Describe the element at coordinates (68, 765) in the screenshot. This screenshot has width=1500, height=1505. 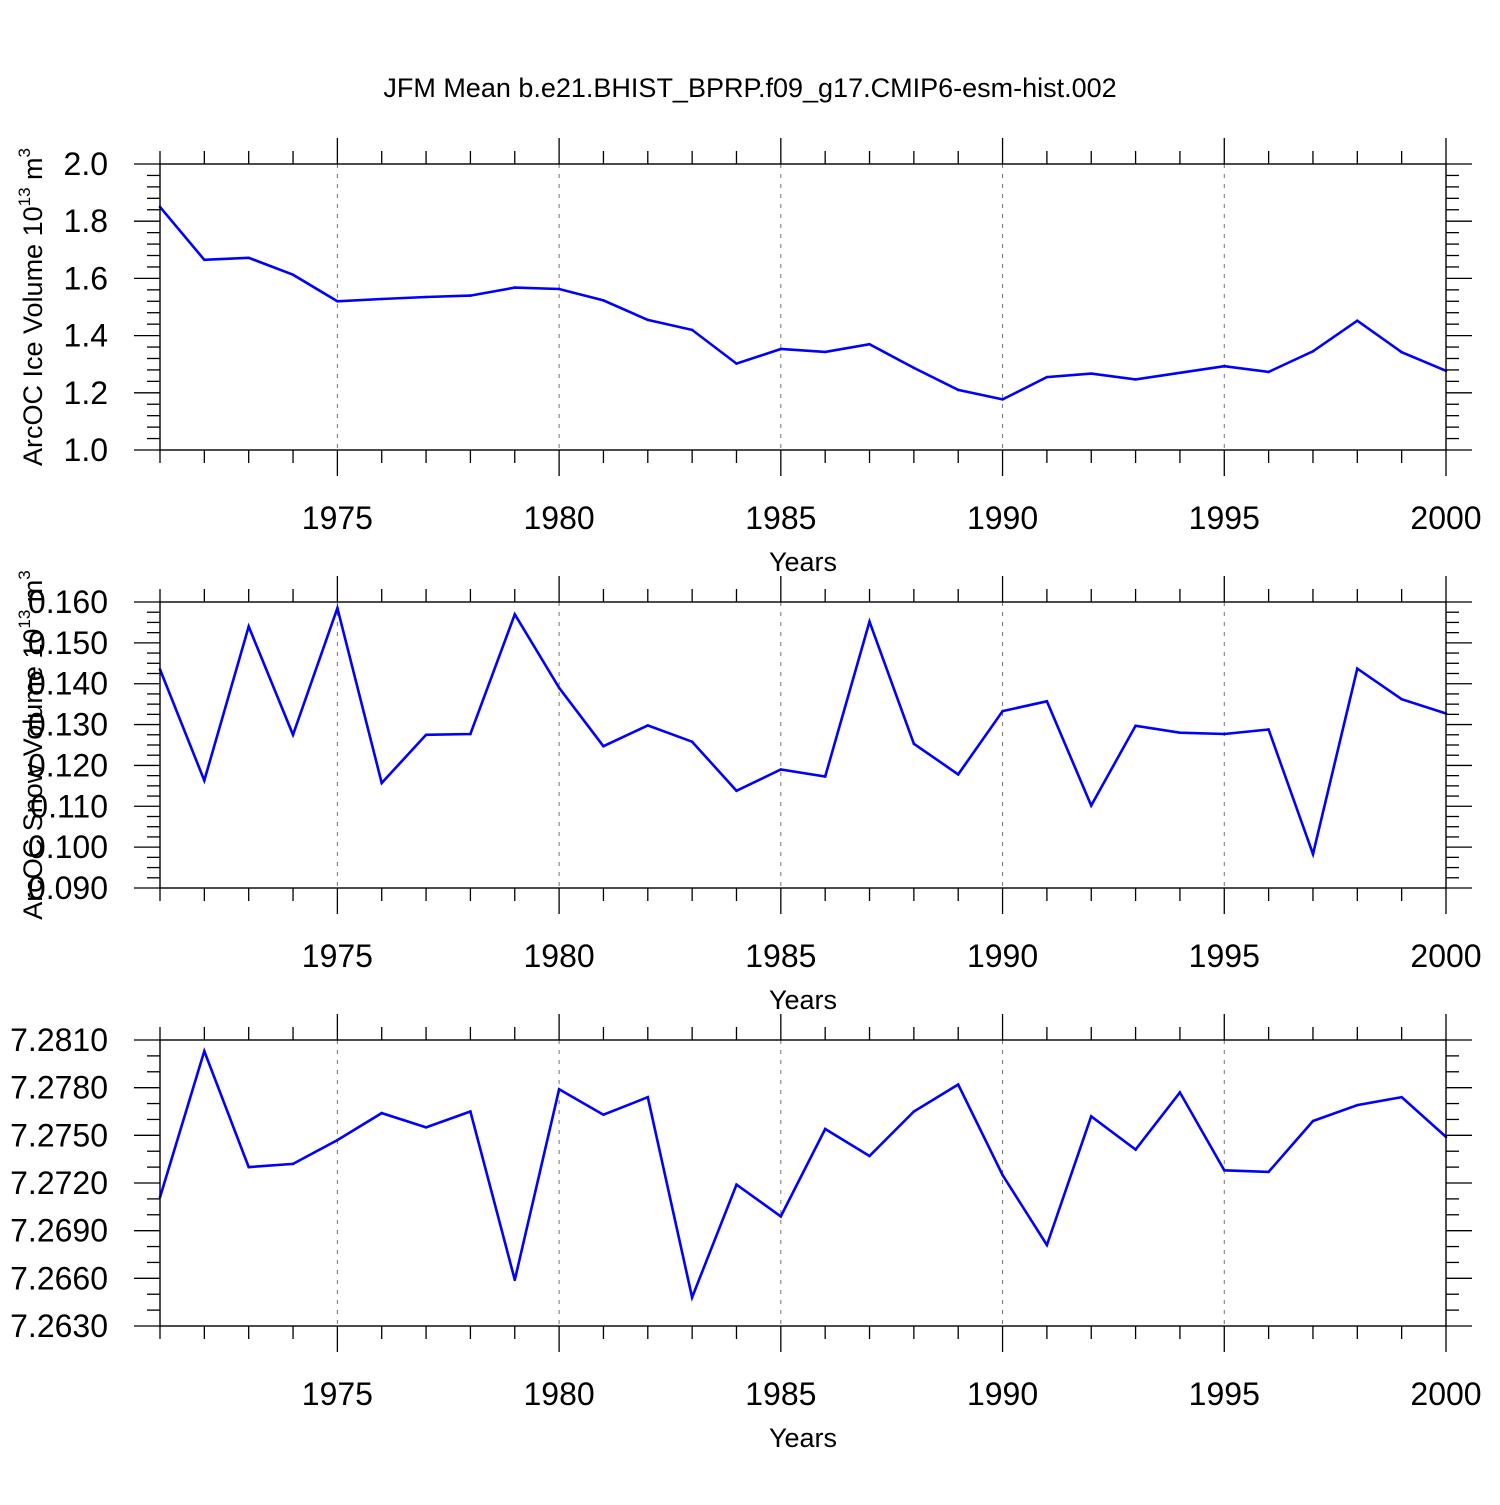
I see `y-tick-label: 0.120` at that location.